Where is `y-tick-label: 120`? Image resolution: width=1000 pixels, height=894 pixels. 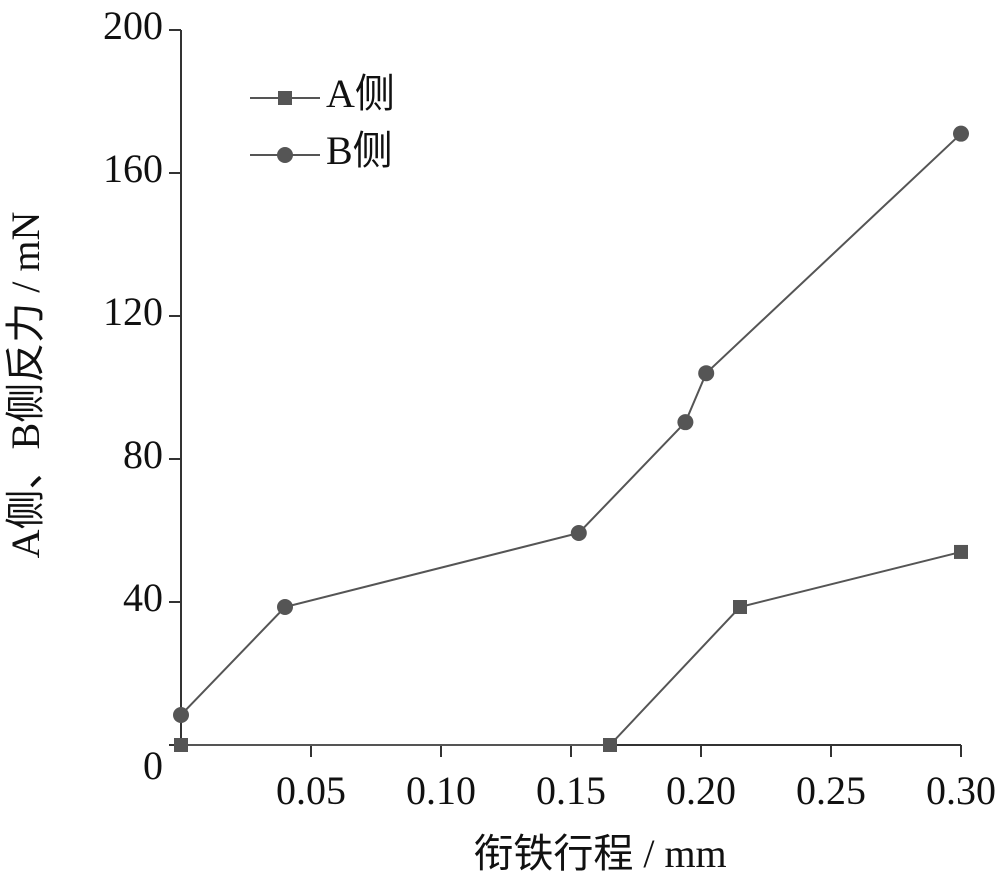 y-tick-label: 120 is located at coordinates (133, 311).